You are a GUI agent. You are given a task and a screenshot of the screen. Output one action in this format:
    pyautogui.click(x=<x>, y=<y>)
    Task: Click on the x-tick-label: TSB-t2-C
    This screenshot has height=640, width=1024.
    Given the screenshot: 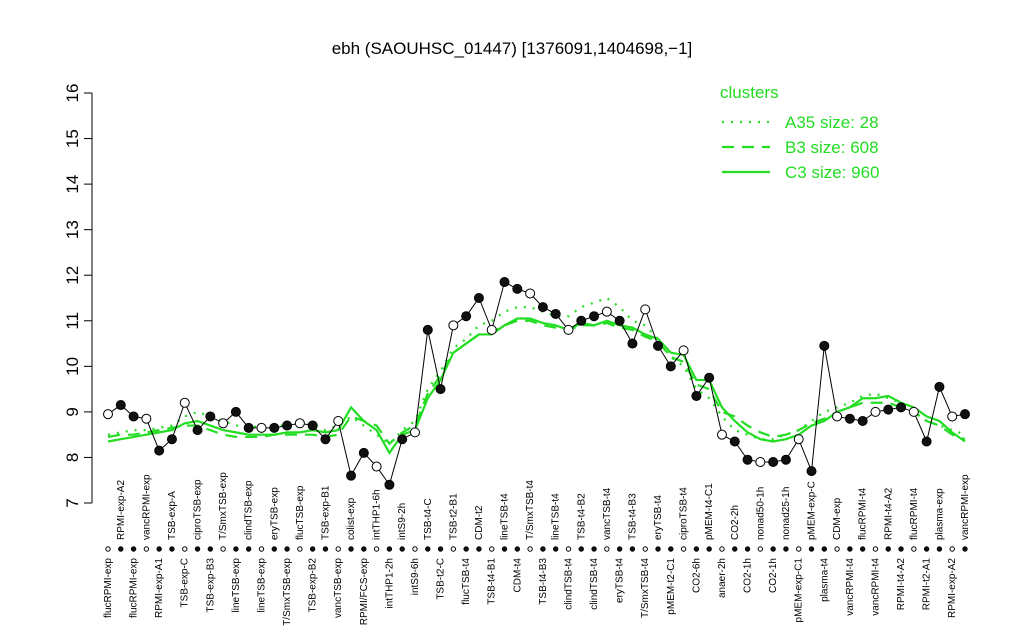 What is the action you would take?
    pyautogui.click(x=441, y=579)
    